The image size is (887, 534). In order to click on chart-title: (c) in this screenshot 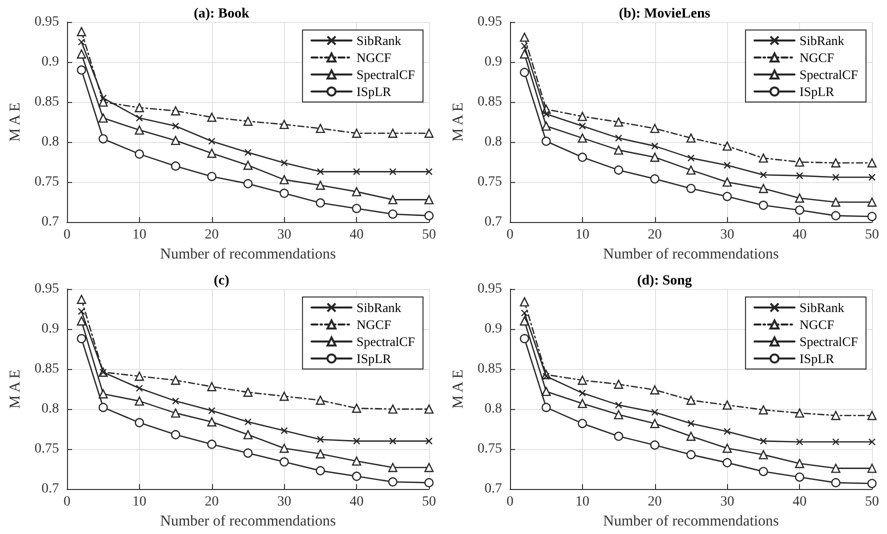, I will do `click(222, 281)`.